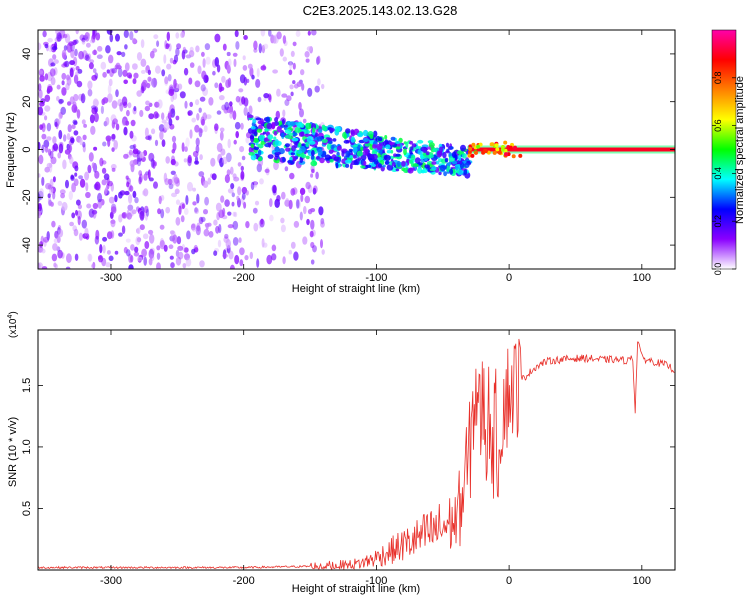  Describe the element at coordinates (718, 221) in the screenshot. I see `colorbar-tick-label: 0.2` at that location.